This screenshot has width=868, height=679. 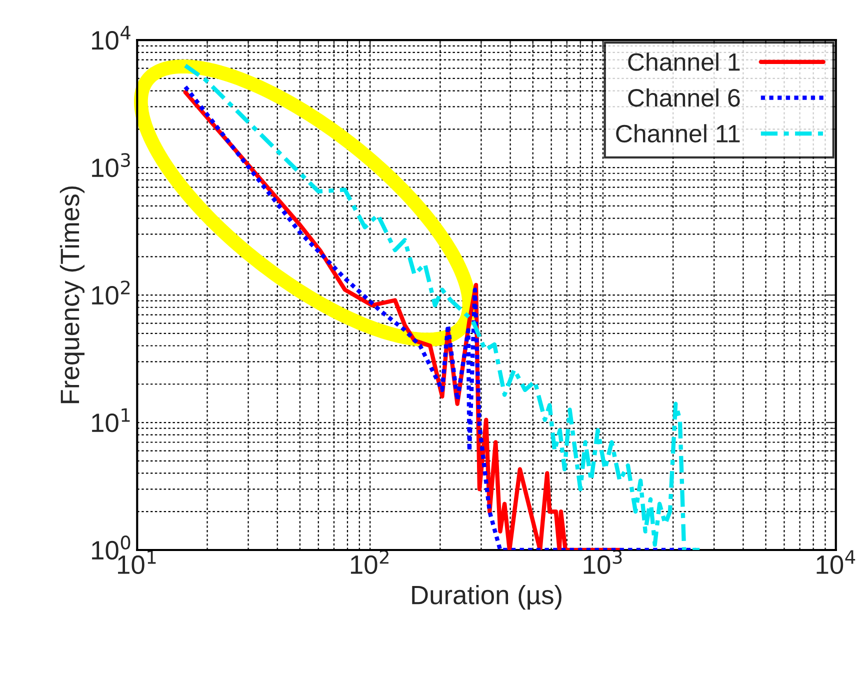 I want to click on y-tick-label: 10$^{2}$, so click(x=111, y=292).